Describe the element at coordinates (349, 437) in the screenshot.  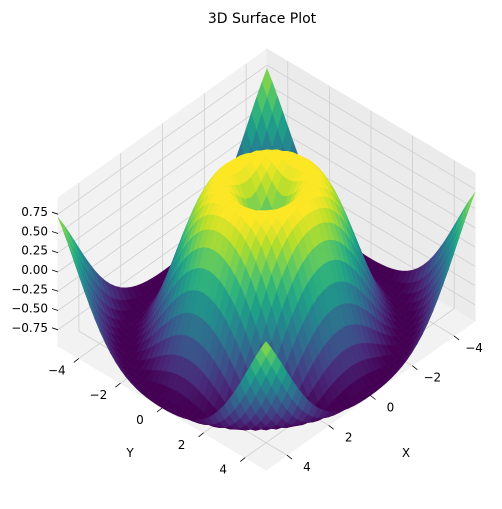
I see `x-tick-label: 2` at that location.